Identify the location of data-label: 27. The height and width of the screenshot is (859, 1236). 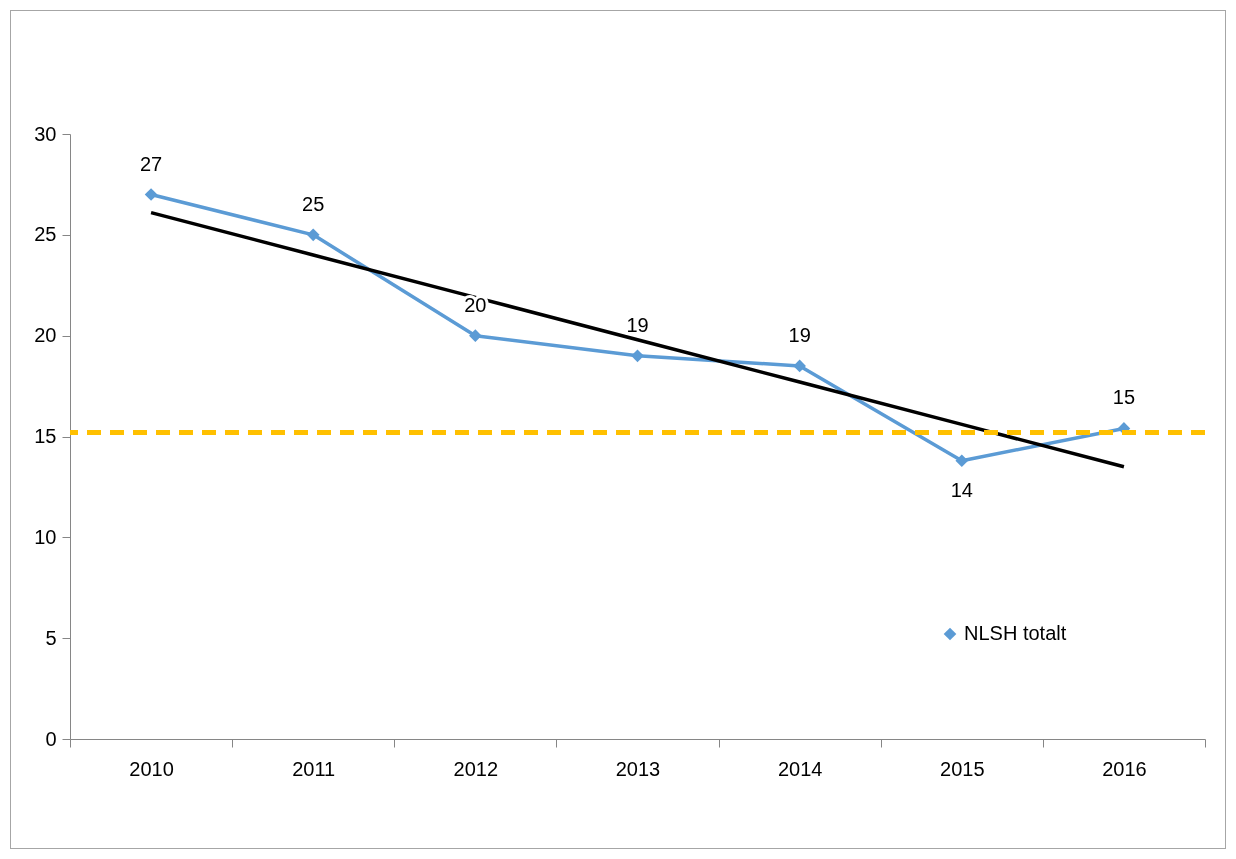
(151, 163).